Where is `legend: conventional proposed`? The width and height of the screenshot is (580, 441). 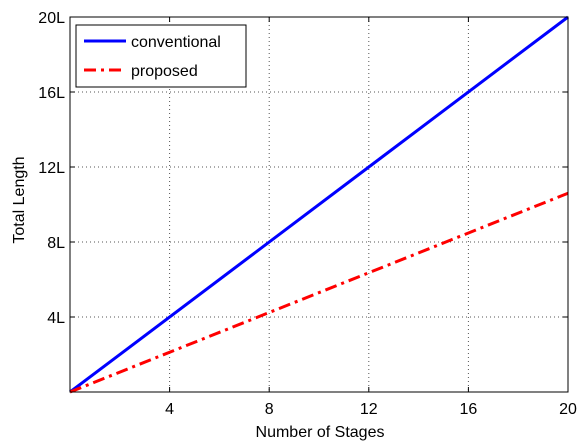 legend: conventional proposed is located at coordinates (161, 56).